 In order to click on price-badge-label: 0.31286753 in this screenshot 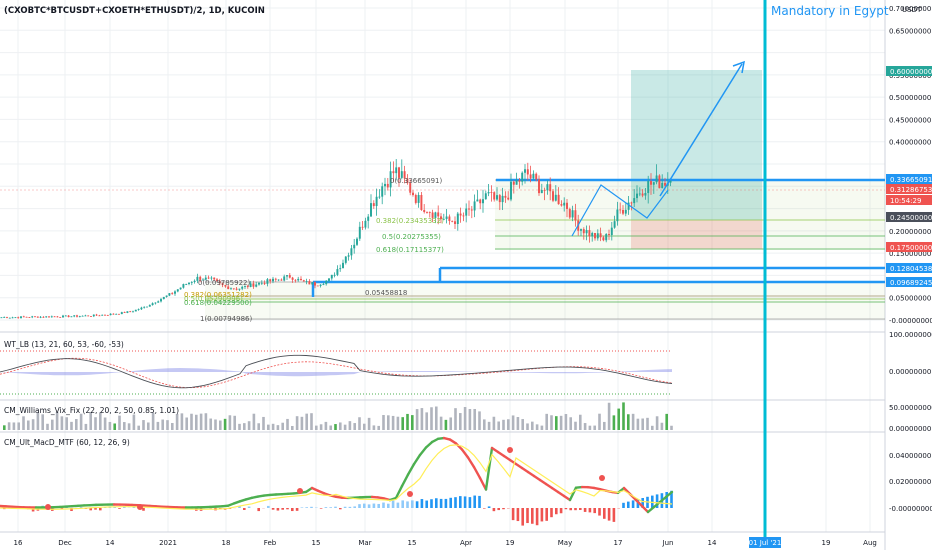, I will do `click(911, 190)`.